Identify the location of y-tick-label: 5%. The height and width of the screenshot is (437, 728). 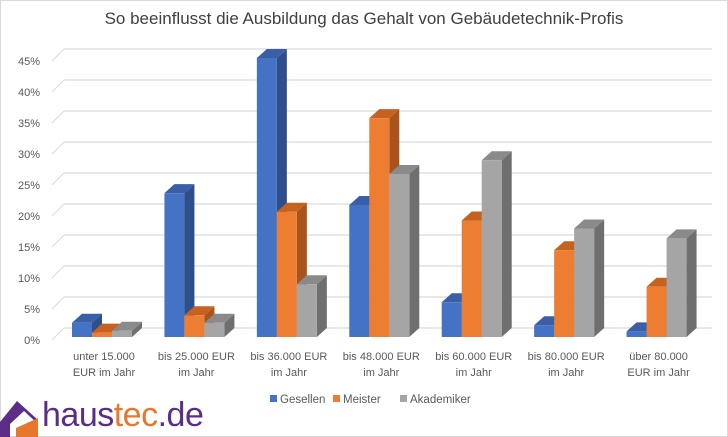
(32, 310).